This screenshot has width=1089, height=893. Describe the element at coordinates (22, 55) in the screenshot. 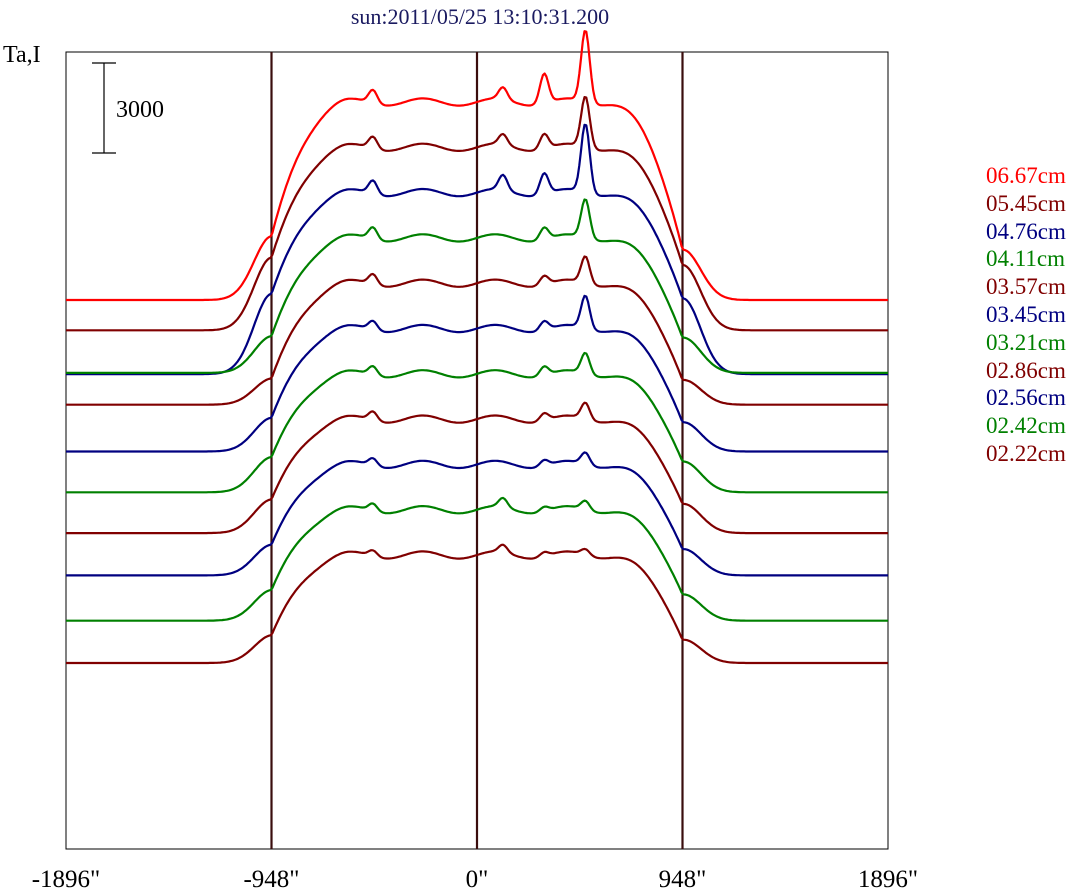

I see `y-axis-label: Ta,I` at that location.